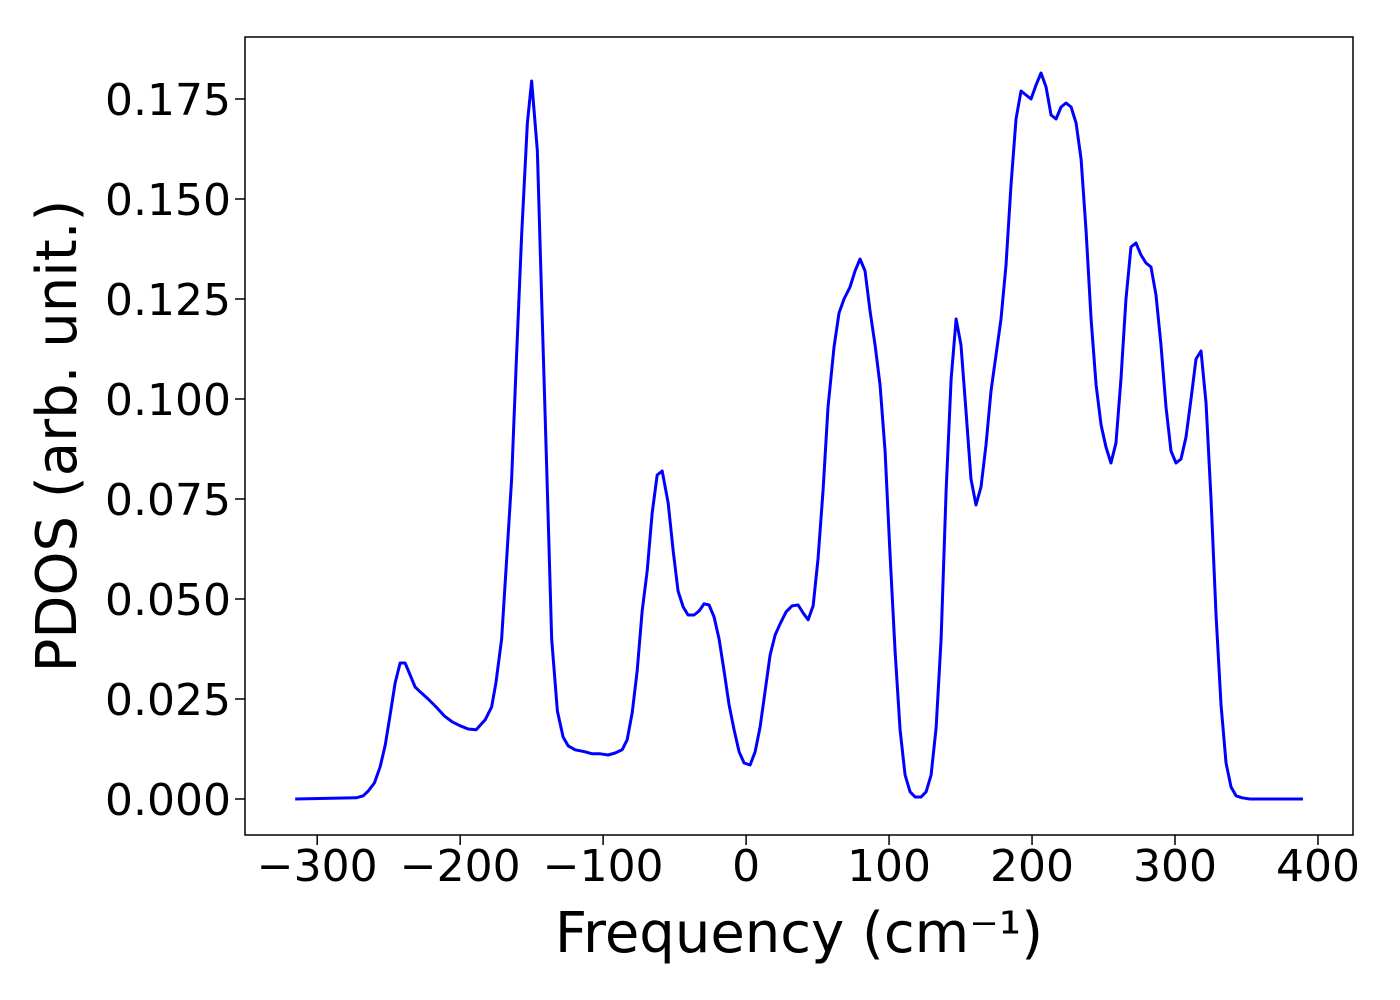  Describe the element at coordinates (889, 866) in the screenshot. I see `x-tick-label: 100` at that location.